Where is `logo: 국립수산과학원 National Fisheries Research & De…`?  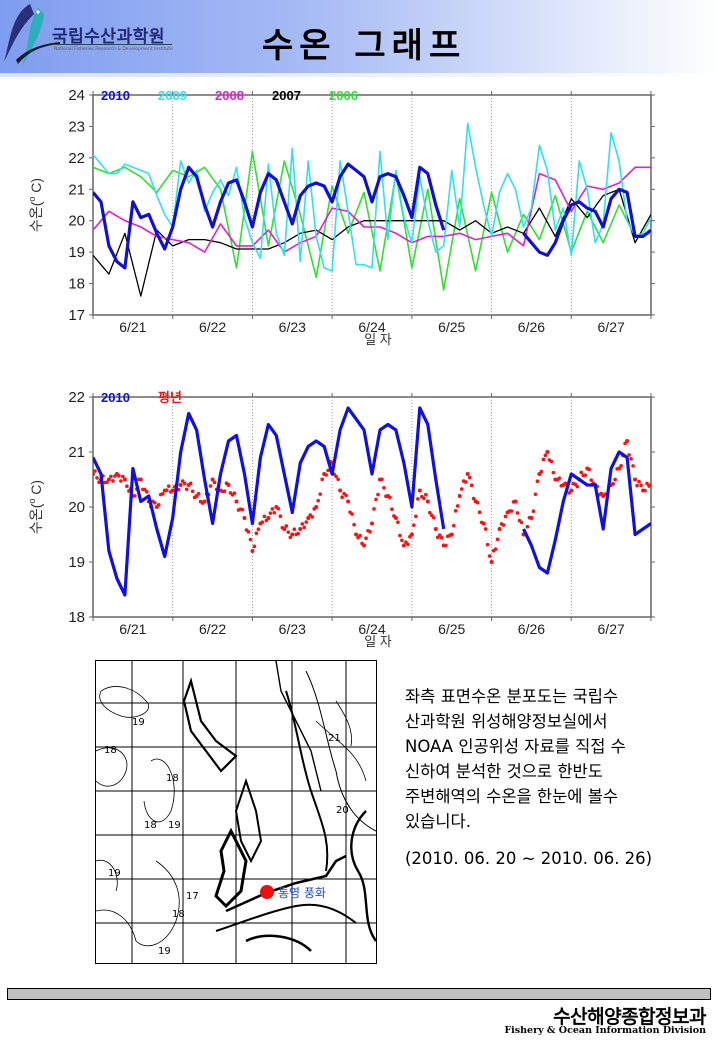 logo: 국립수산과학원 National Fisheries Research & De… is located at coordinates (90, 36).